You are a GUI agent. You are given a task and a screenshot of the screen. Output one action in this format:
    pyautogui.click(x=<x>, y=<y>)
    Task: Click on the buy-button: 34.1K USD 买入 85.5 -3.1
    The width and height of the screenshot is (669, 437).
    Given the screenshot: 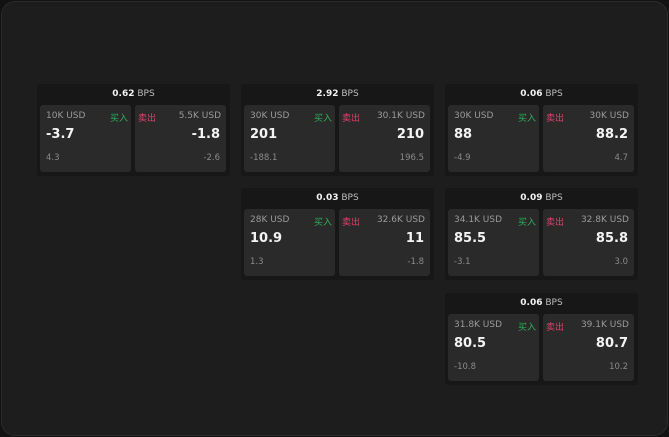 What is the action you would take?
    pyautogui.click(x=493, y=242)
    